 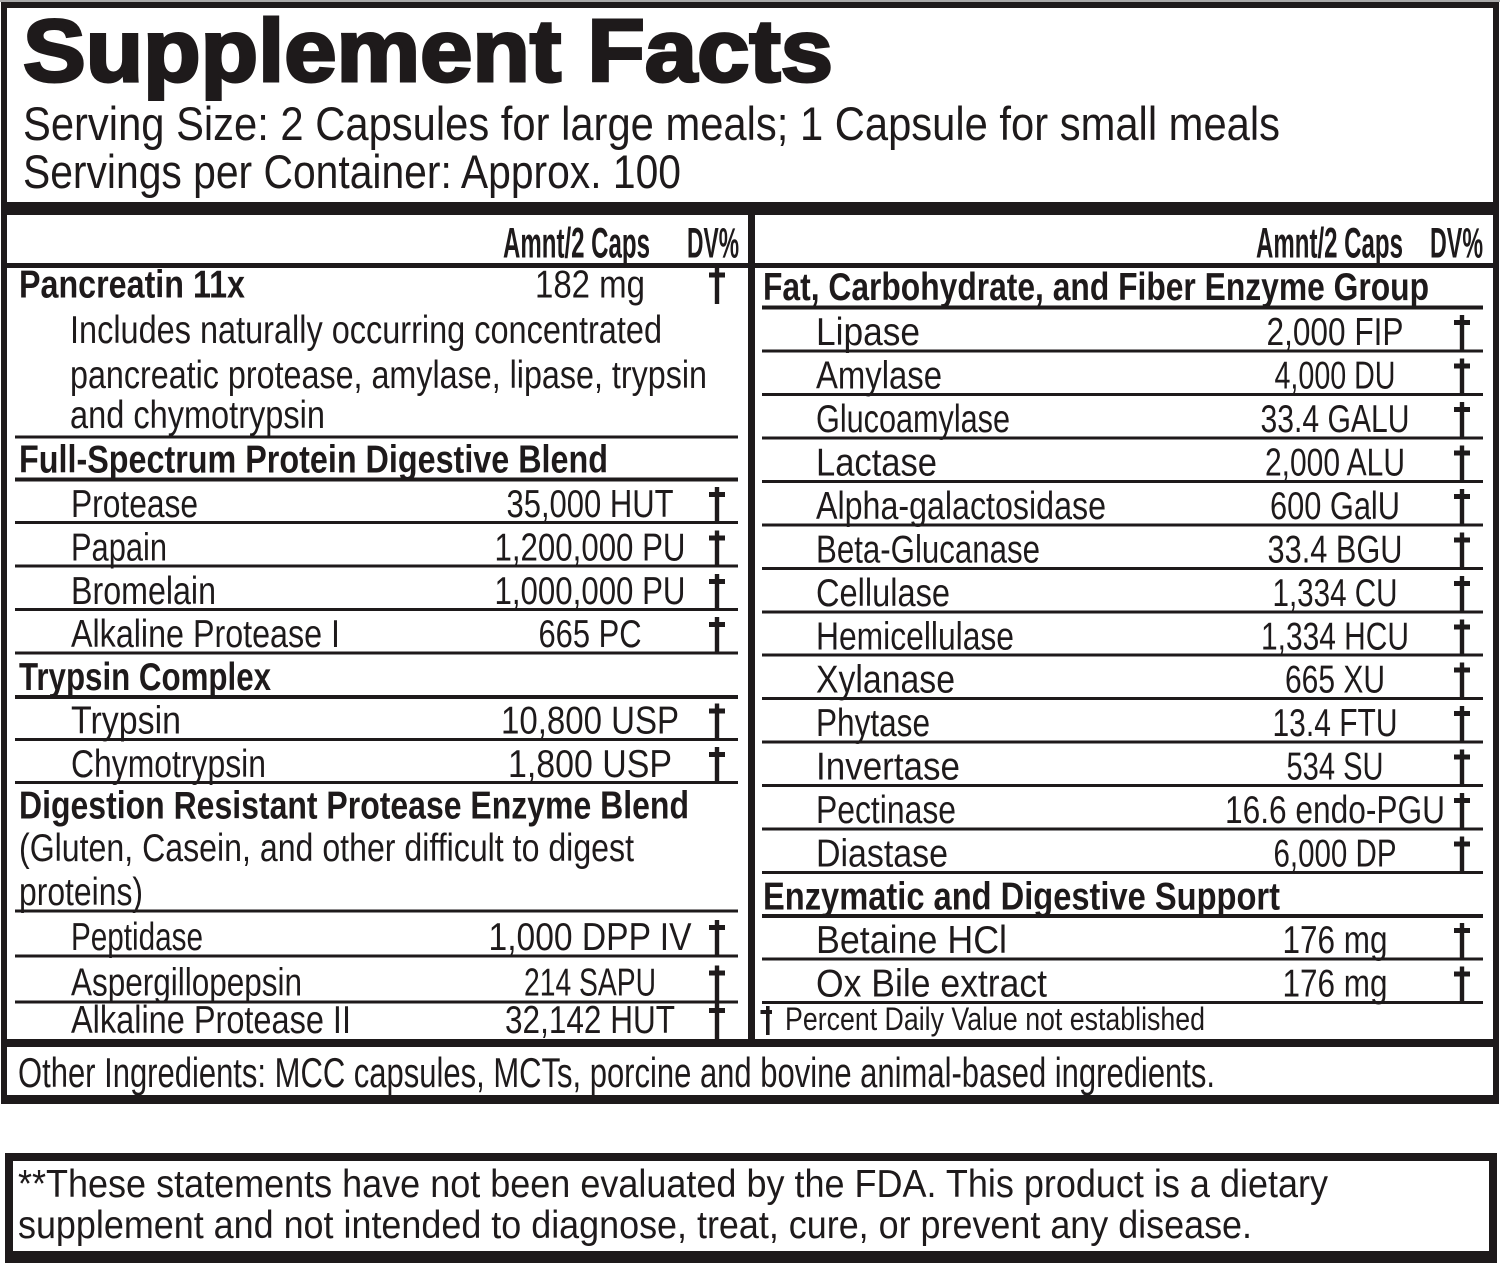 What do you see at coordinates (1335, 637) in the screenshot?
I see `svg-text: 1,334 HCU` at bounding box center [1335, 637].